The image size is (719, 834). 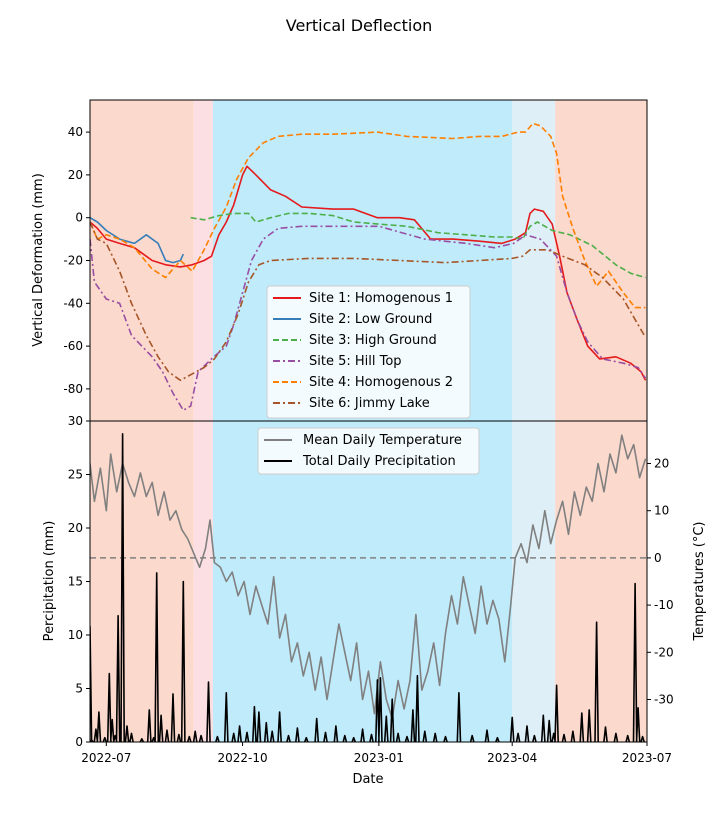 I want to click on y-tick-label-right: -20, so click(x=664, y=652).